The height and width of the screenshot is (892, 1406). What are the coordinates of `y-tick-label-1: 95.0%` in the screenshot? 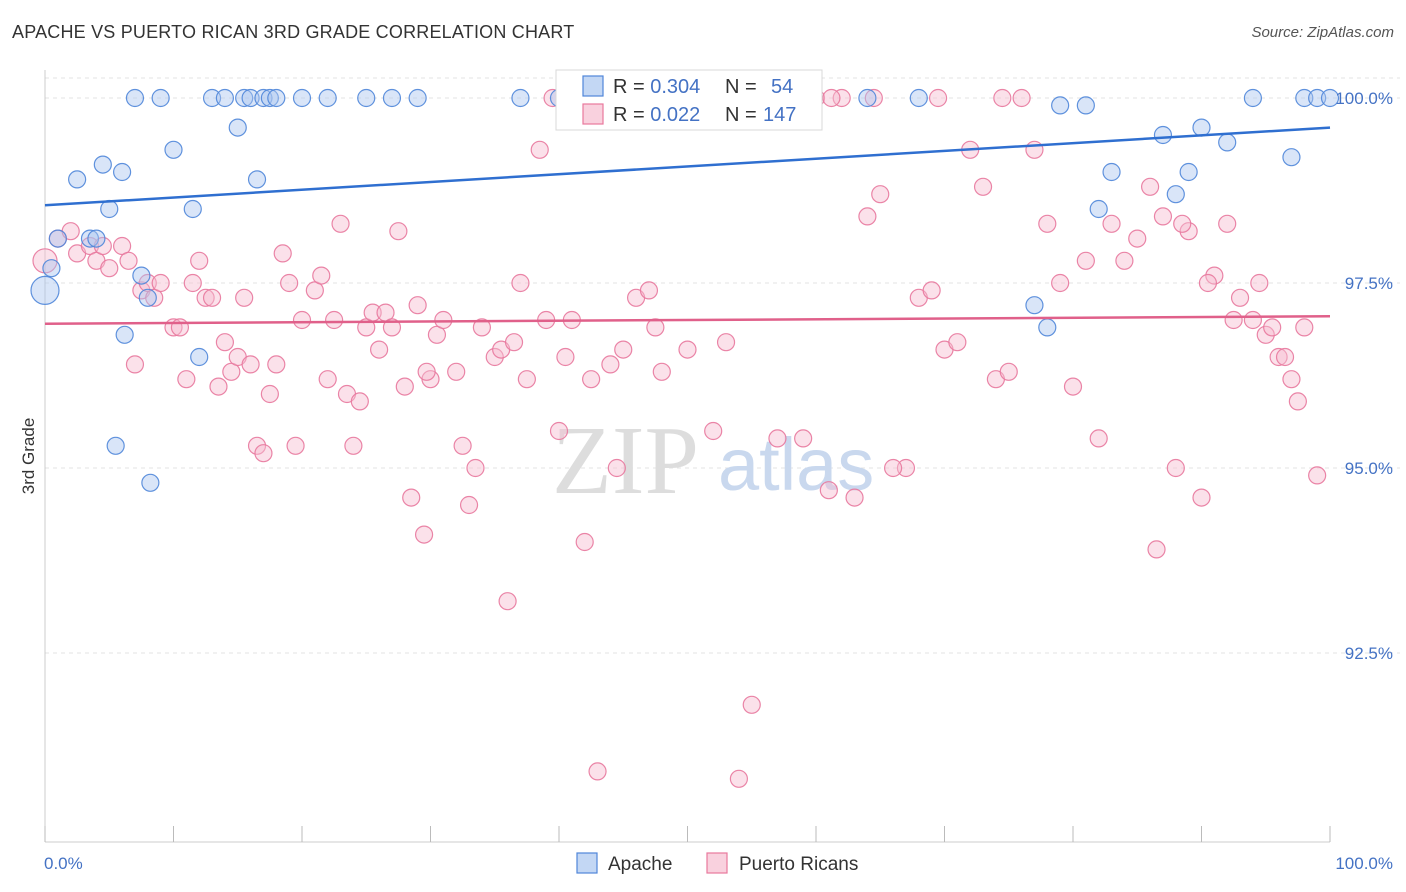 It's located at (1369, 468).